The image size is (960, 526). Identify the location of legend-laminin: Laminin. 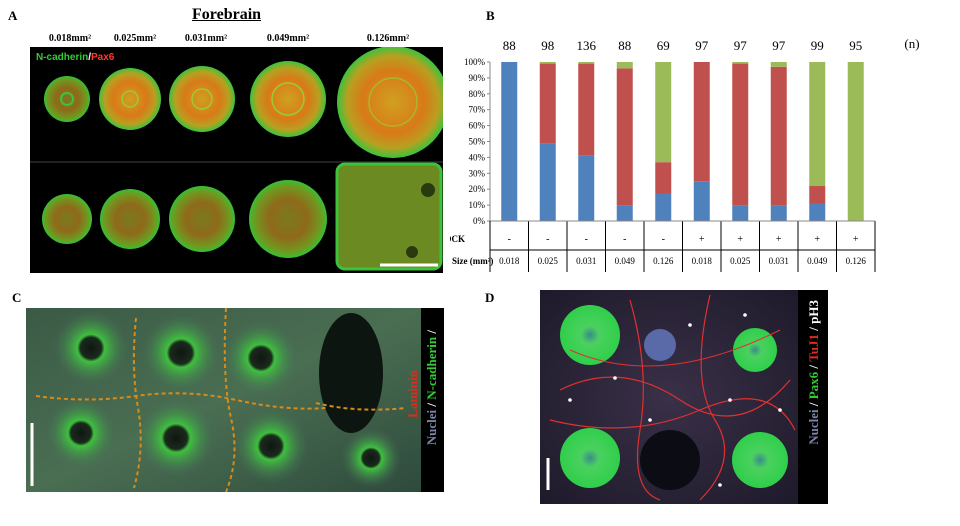
(412, 394).